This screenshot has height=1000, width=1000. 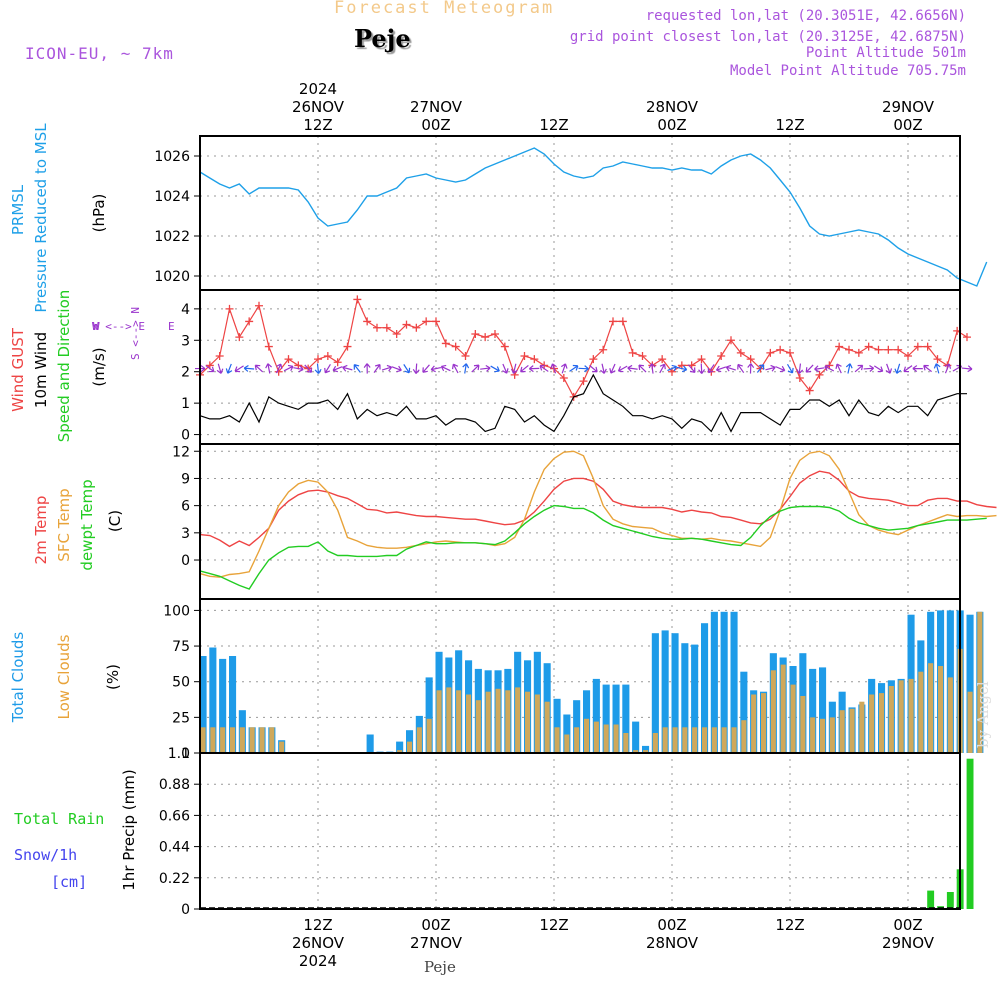 What do you see at coordinates (181, 452) in the screenshot?
I see `temp-y-tick-label: 12` at bounding box center [181, 452].